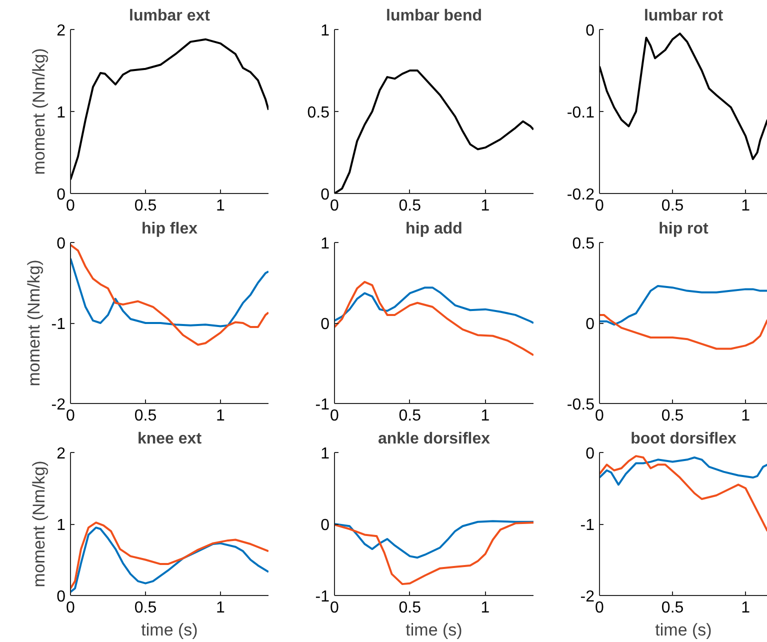 The image size is (767, 642). What do you see at coordinates (580, 195) in the screenshot?
I see `y-tick-label: -0.2` at bounding box center [580, 195].